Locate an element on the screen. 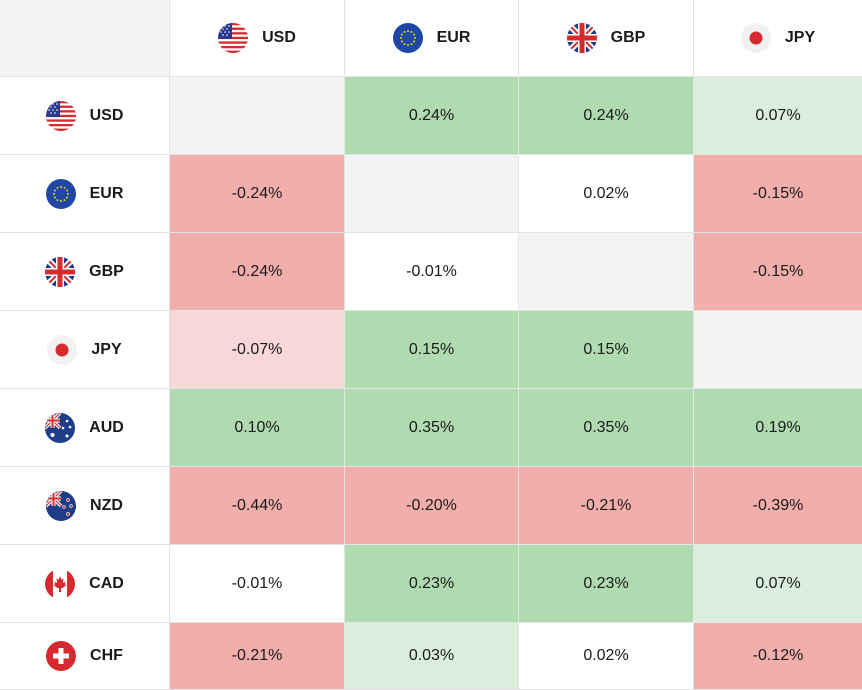 The height and width of the screenshot is (690, 862). heatmap-cell-eur-eur is located at coordinates (432, 194).